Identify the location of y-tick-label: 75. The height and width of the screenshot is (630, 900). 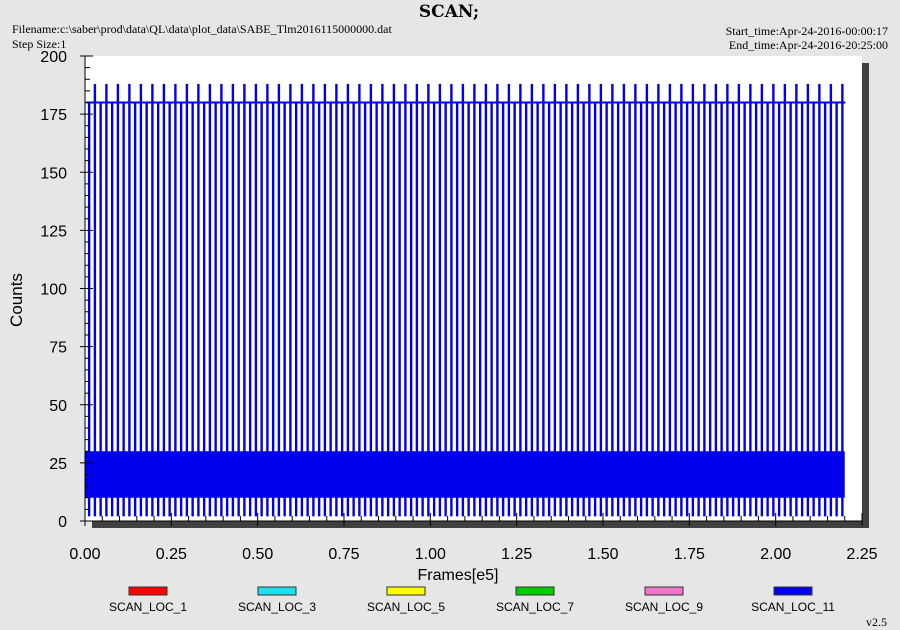
(58, 348).